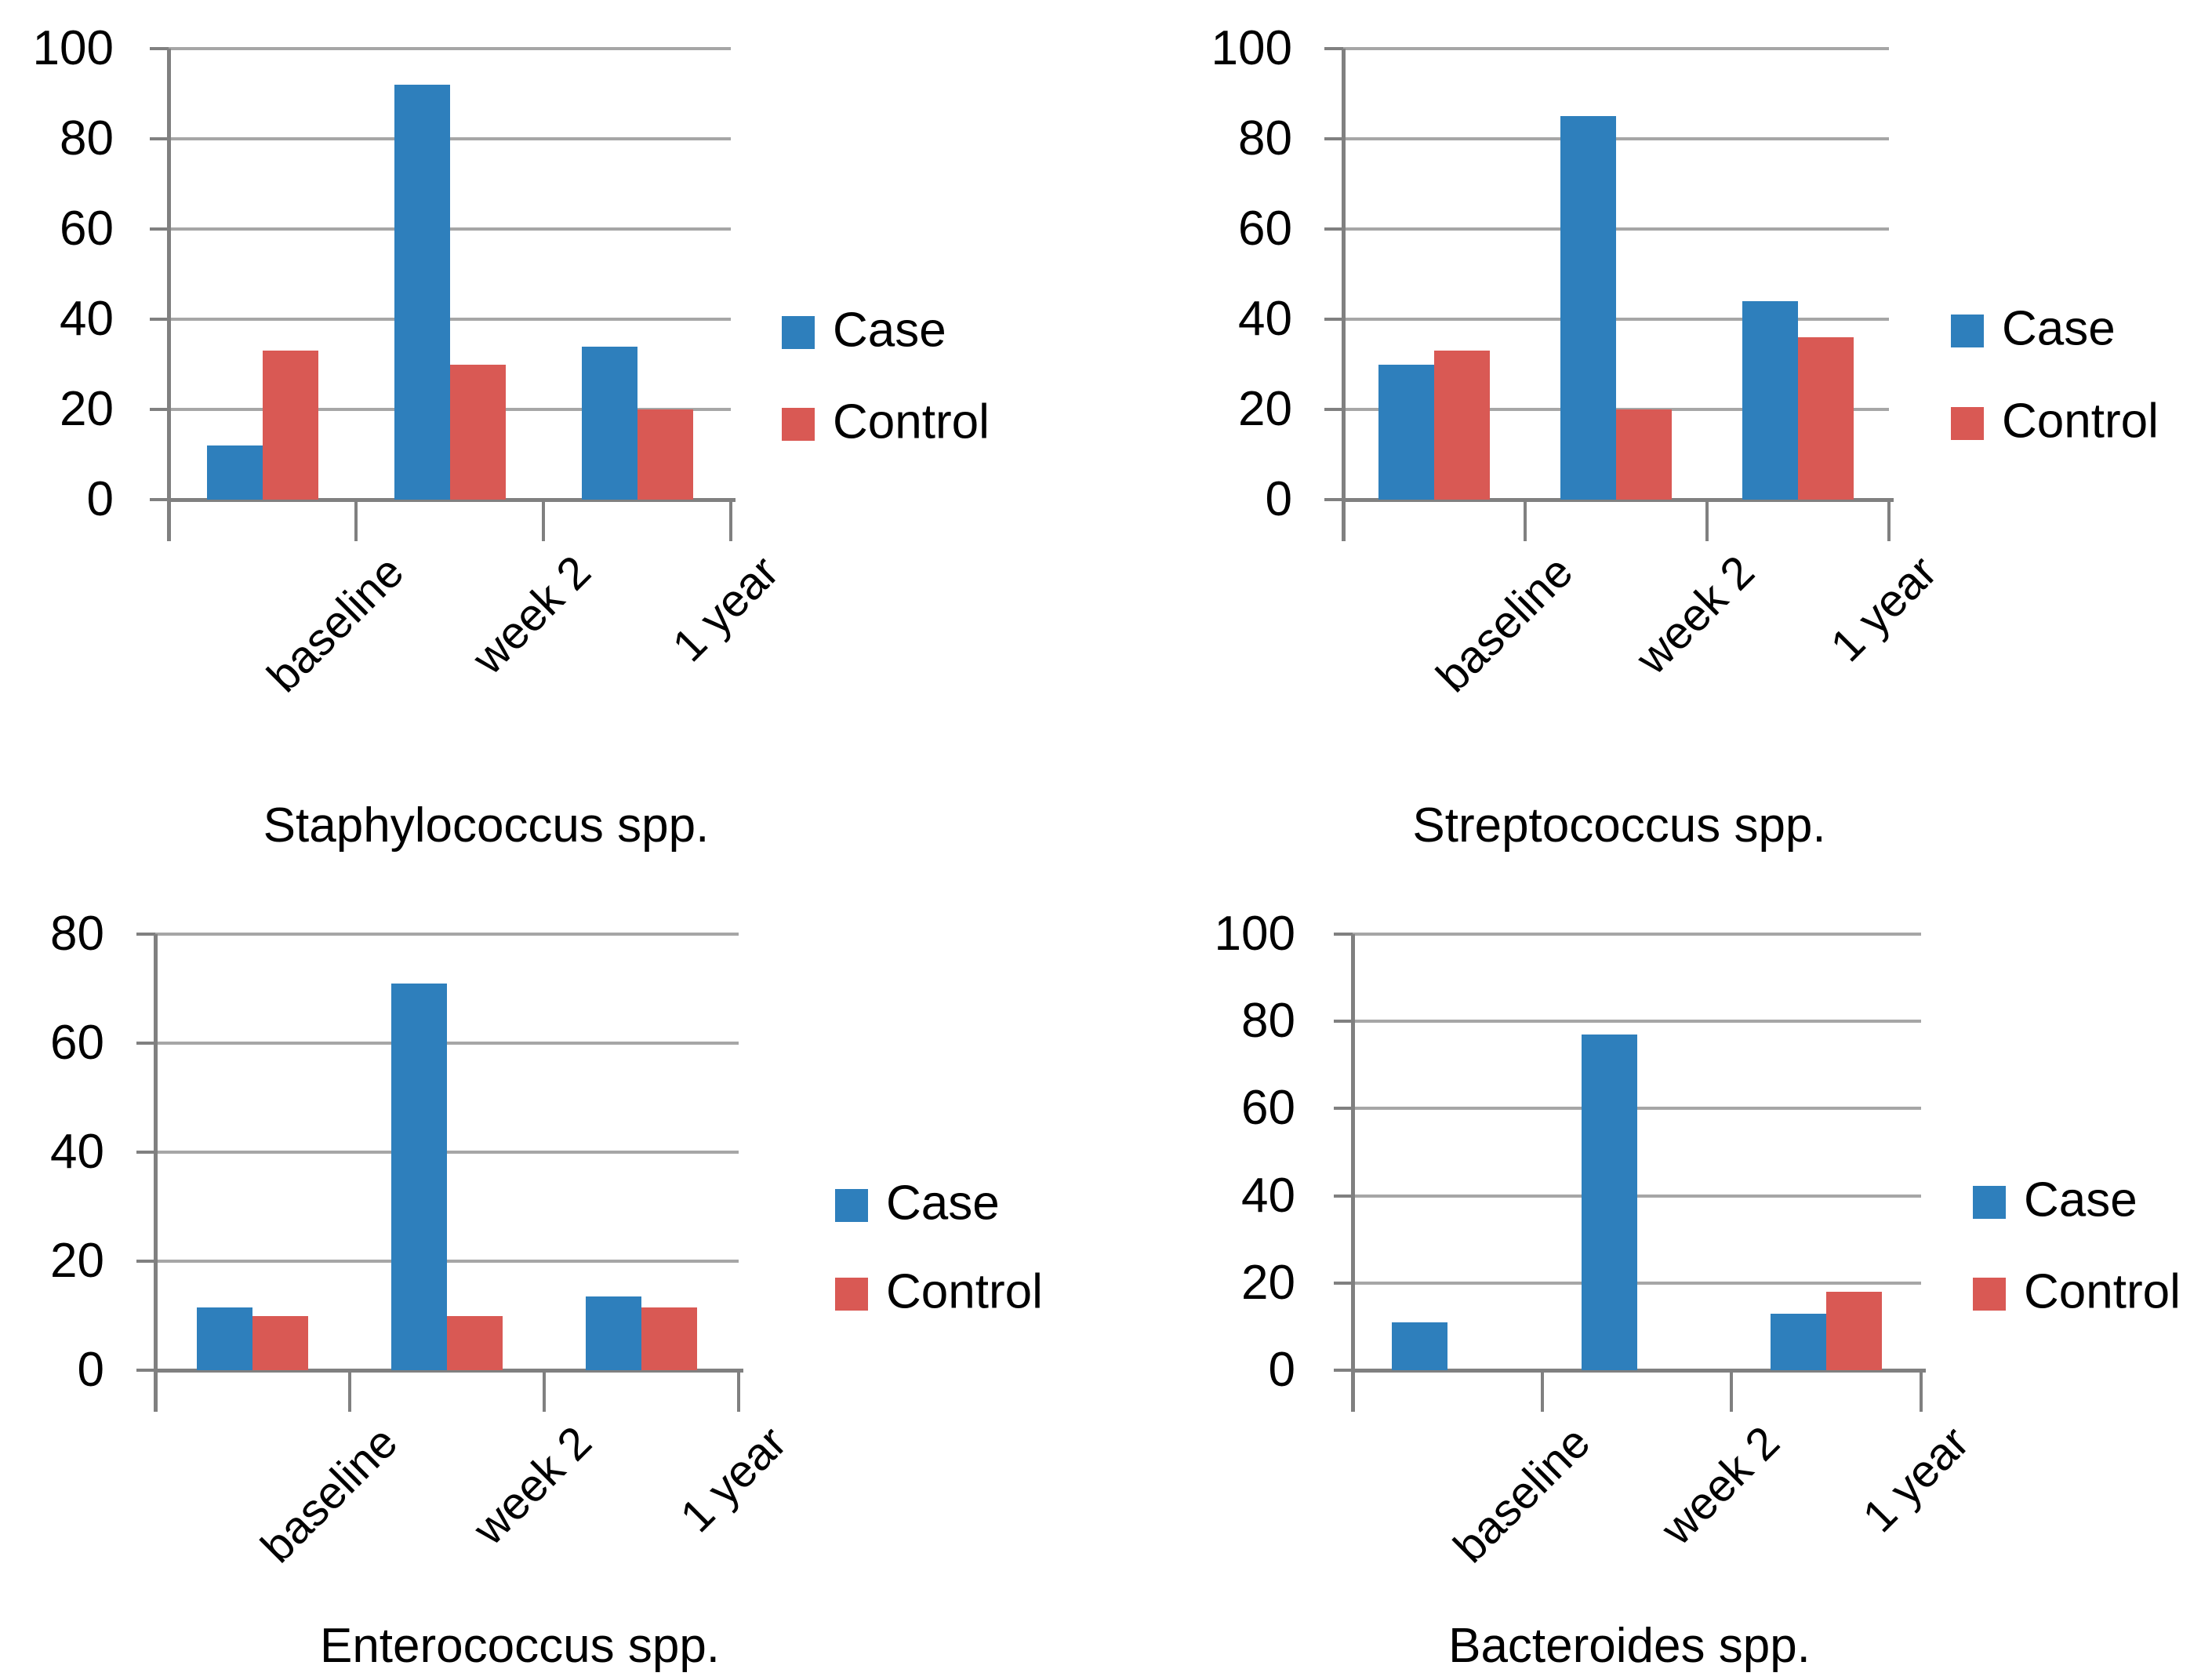 This screenshot has width=2212, height=1680. Describe the element at coordinates (1619, 825) in the screenshot. I see `chart-title: Streptococcus spp.` at that location.